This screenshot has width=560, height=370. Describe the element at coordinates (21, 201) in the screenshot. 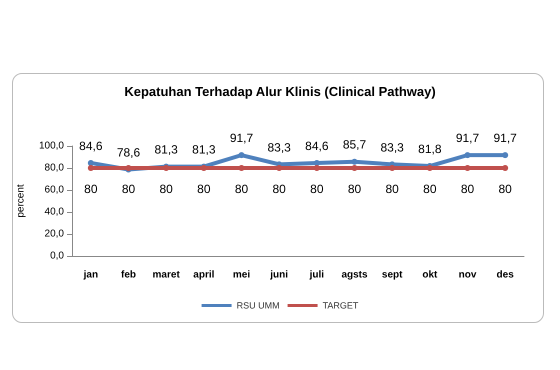

I see `y-axis-title: percent` at that location.